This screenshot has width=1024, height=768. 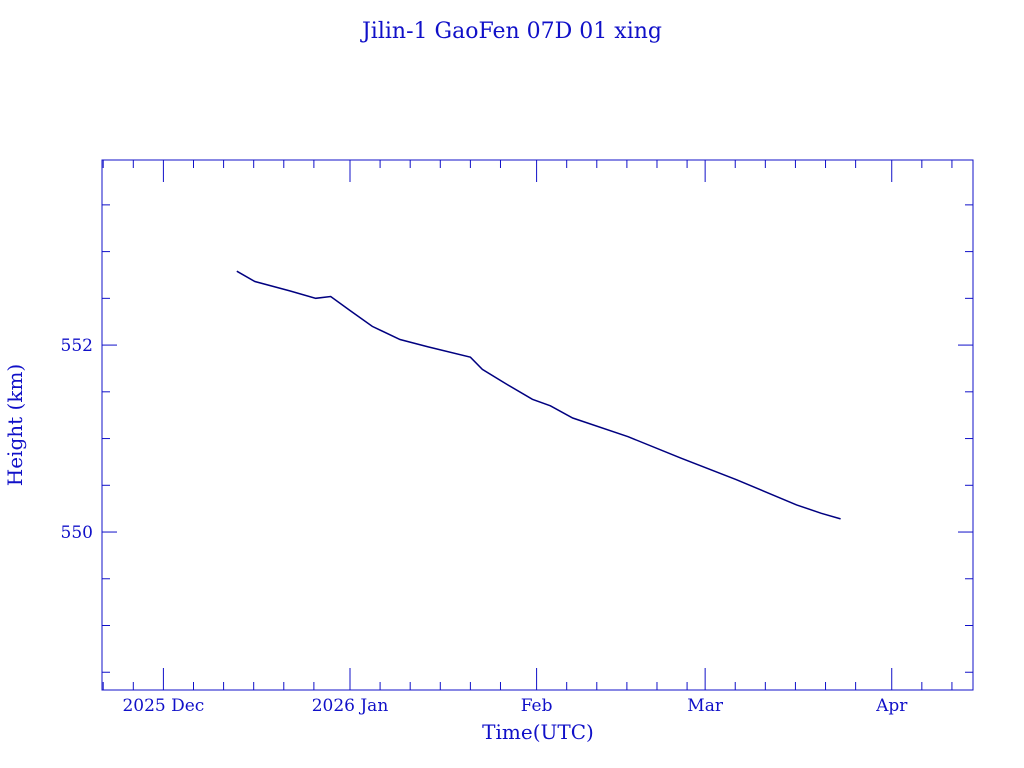 I want to click on y-axis-label: Height (km), so click(x=15, y=425).